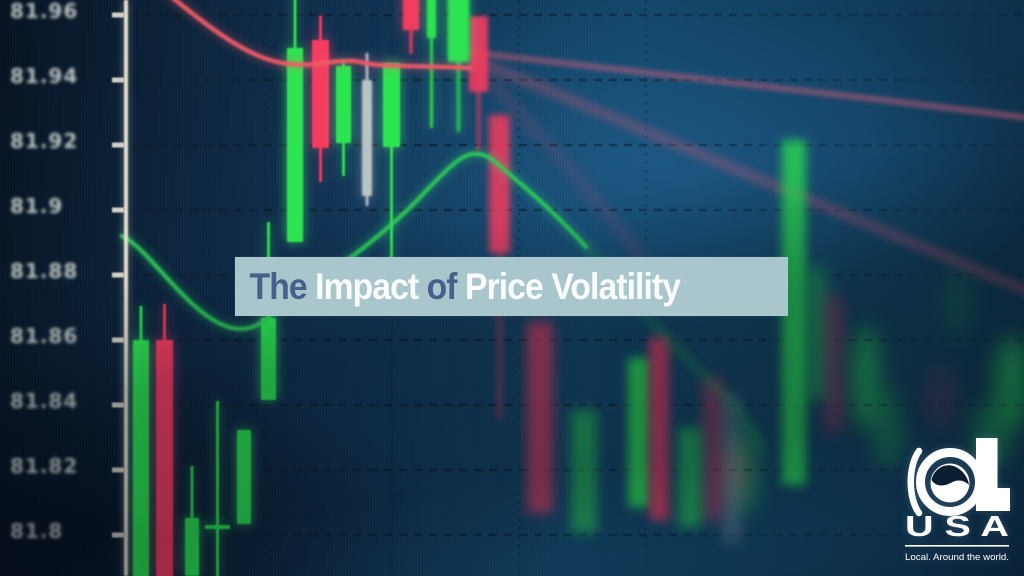 This screenshot has width=1024, height=576. I want to click on logo-eye-wave-icon, so click(950, 475).